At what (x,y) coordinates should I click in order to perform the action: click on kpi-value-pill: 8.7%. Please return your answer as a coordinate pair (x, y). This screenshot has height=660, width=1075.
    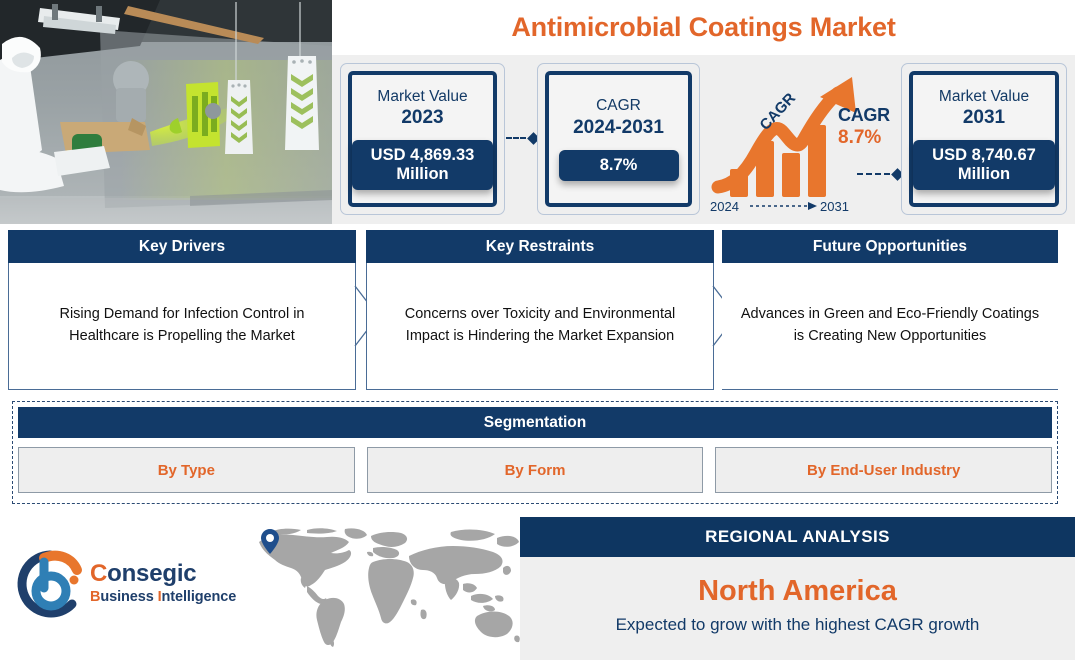
    Looking at the image, I should click on (618, 165).